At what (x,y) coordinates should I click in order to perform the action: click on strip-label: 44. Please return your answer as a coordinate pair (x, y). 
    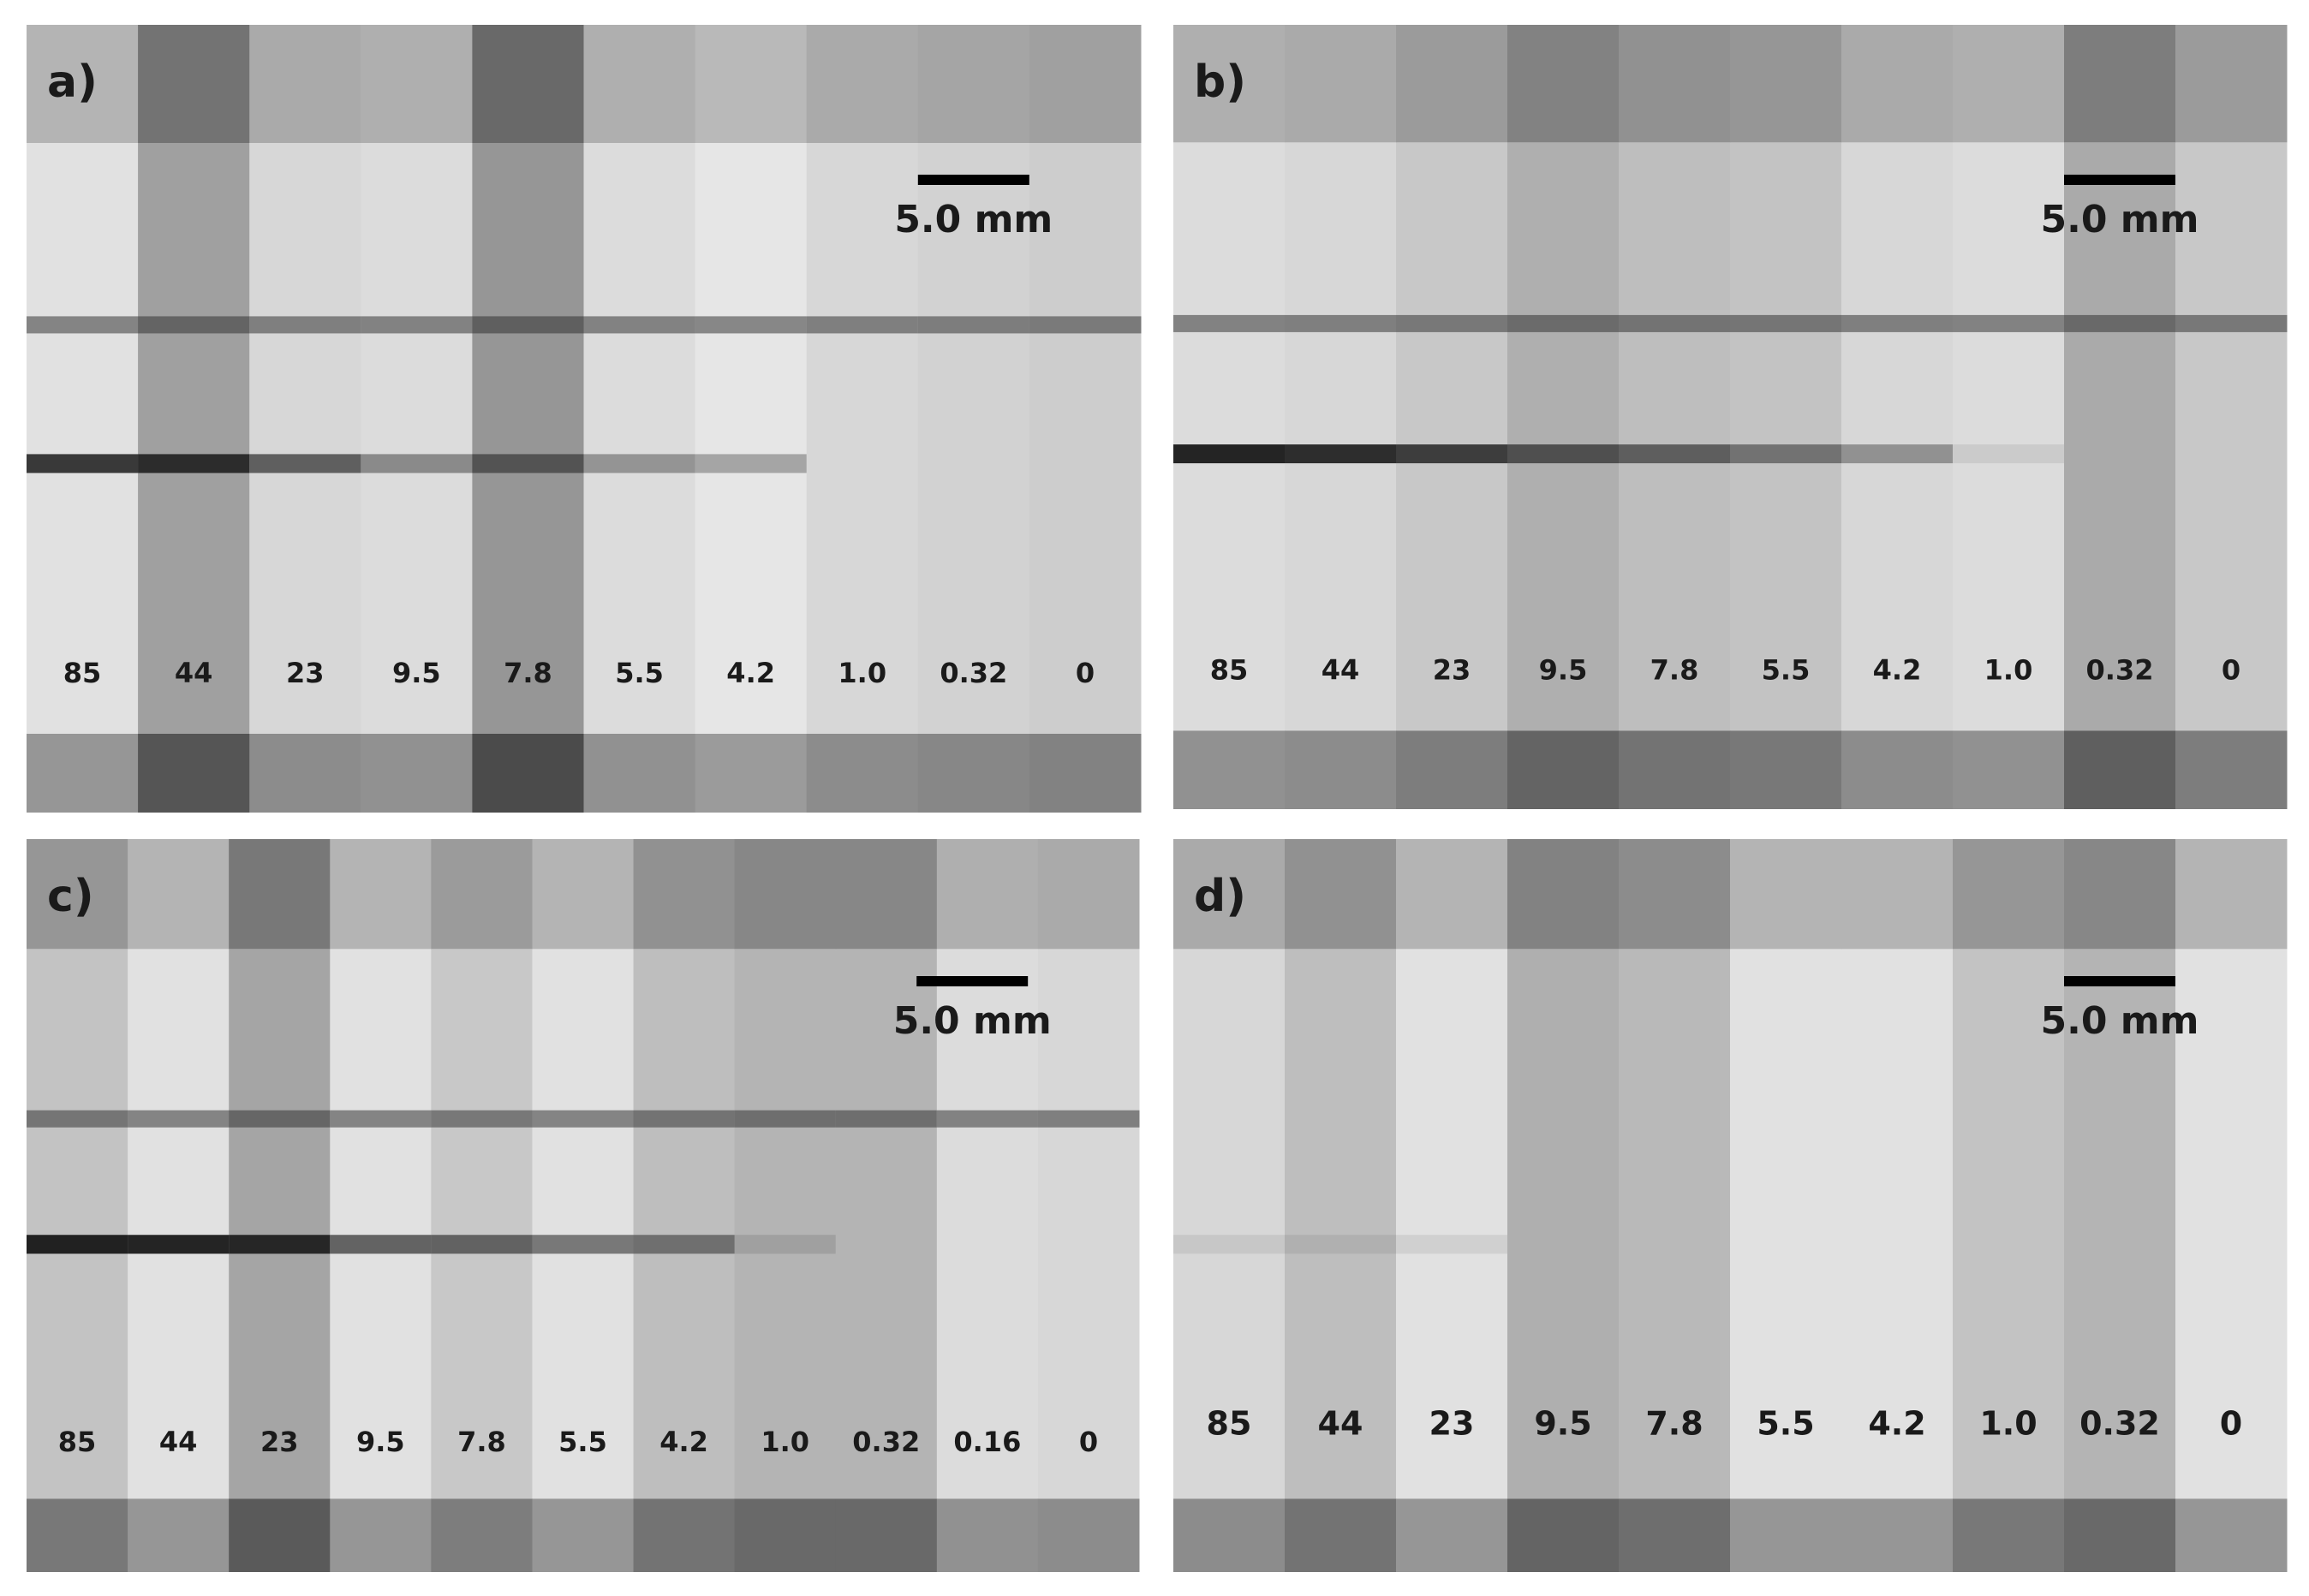
    Looking at the image, I should click on (1340, 1423).